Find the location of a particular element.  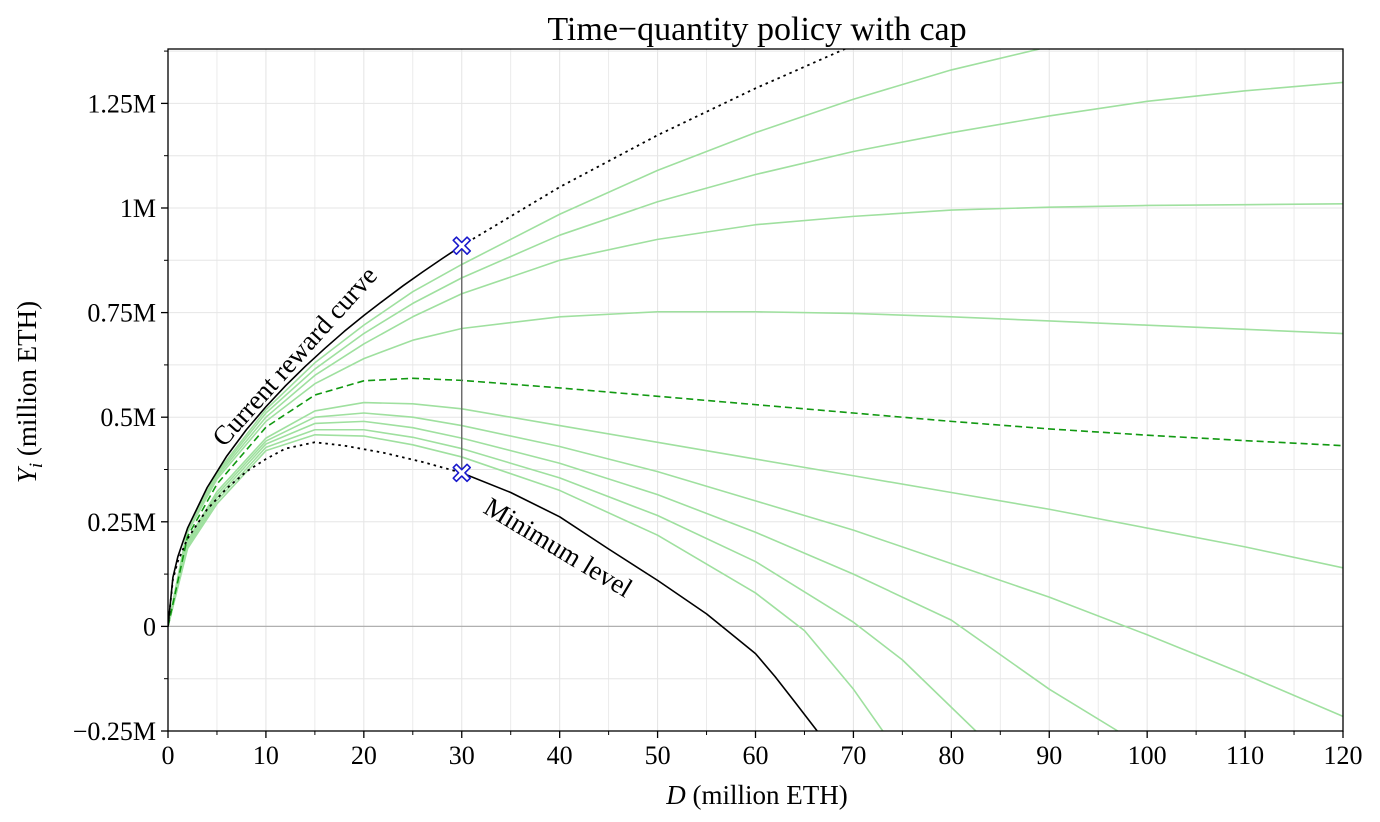

x-tick-label: 20 is located at coordinates (364, 755).